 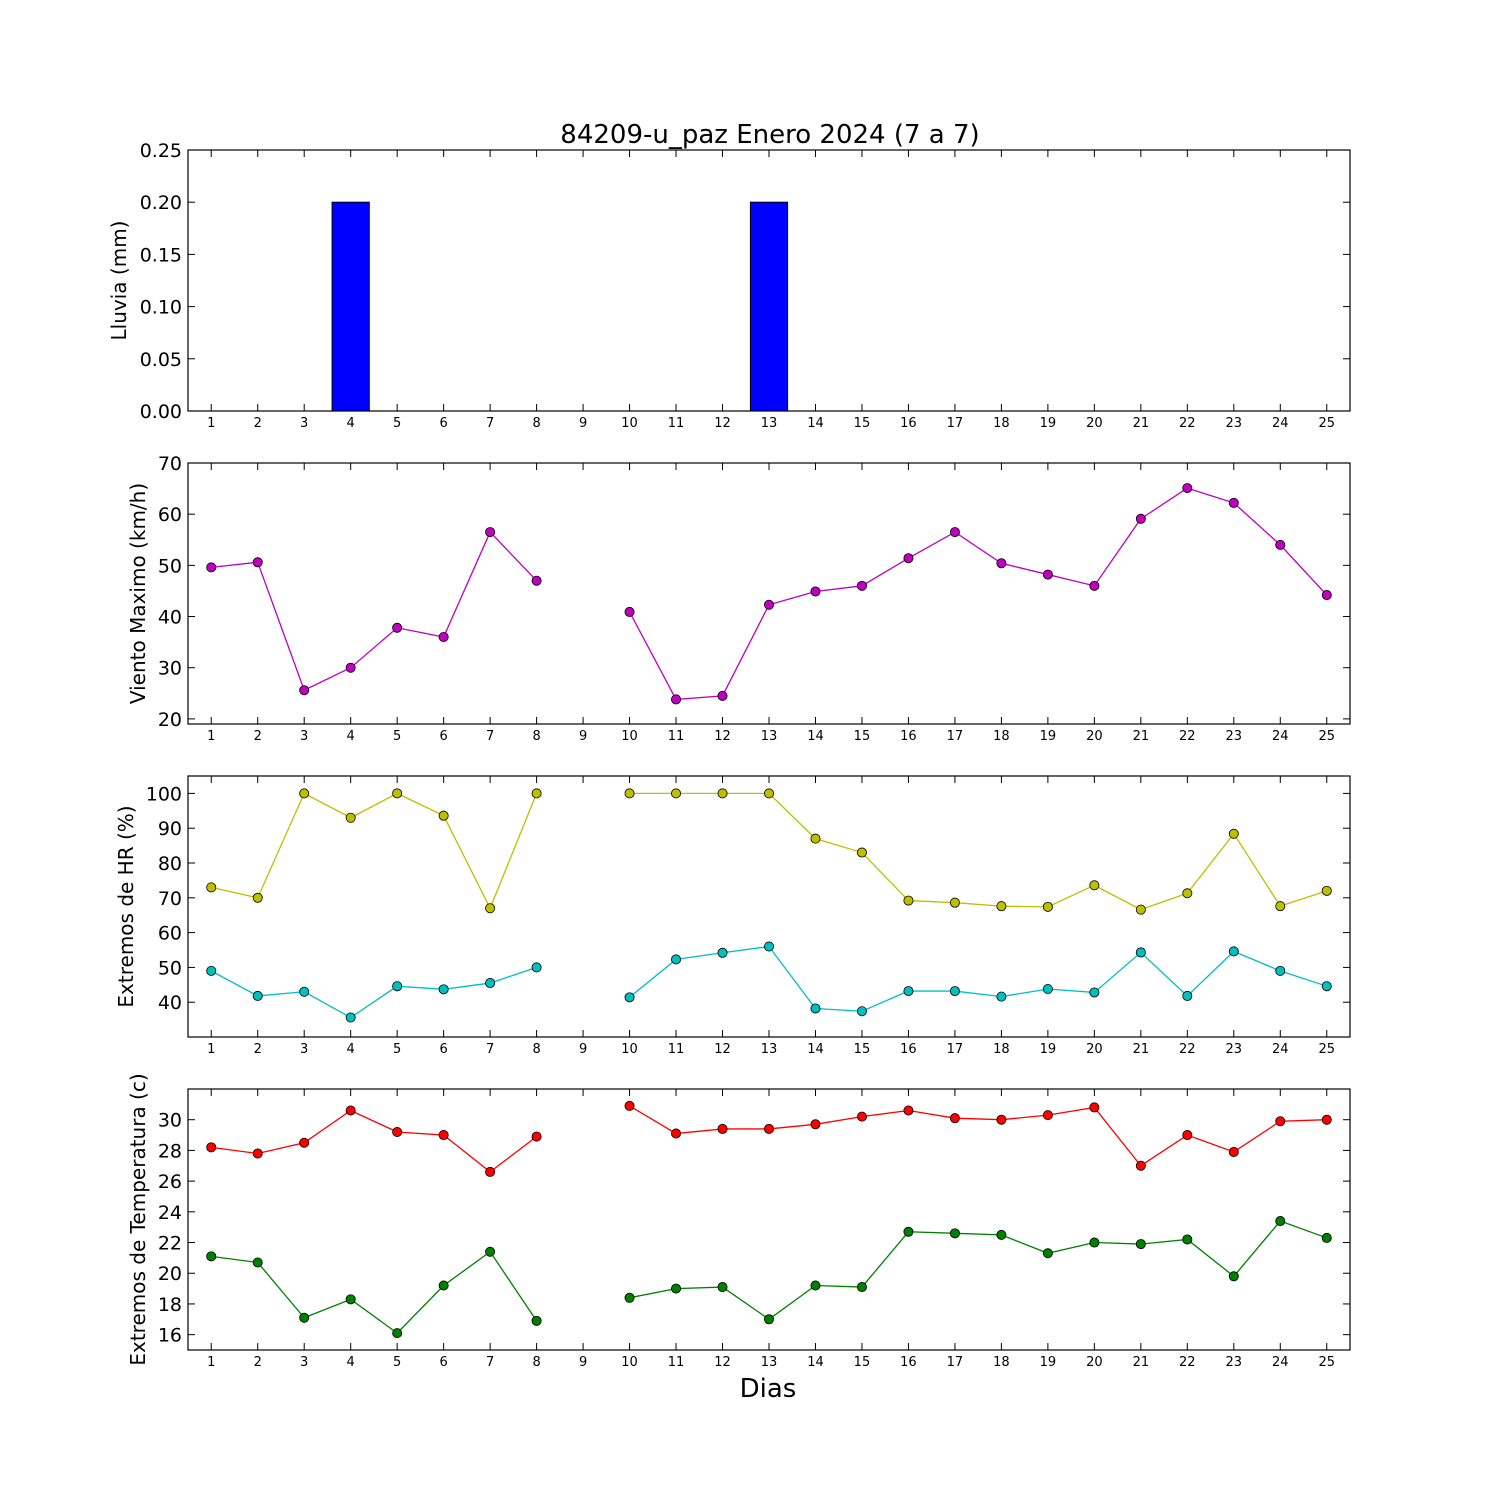 I want to click on x-tick-label: 12, so click(x=722, y=1049).